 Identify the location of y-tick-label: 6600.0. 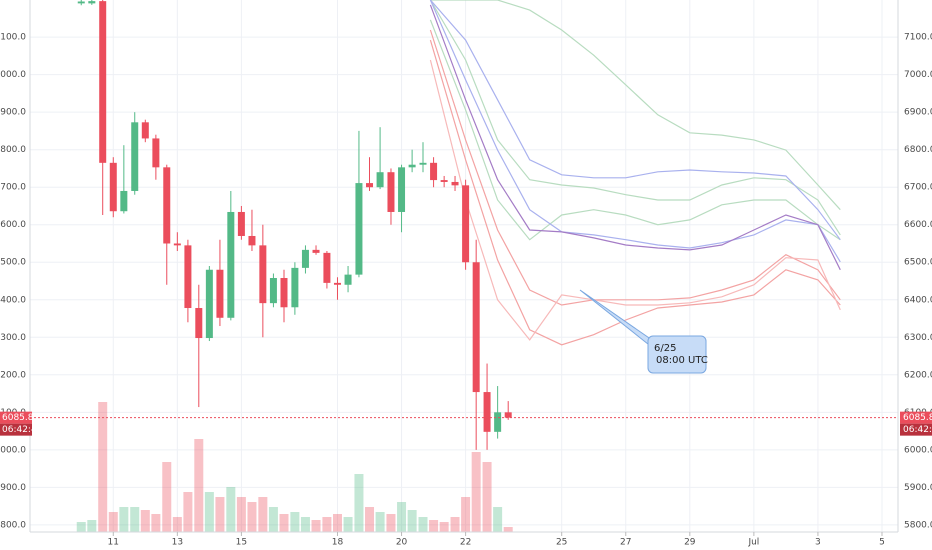
(918, 225).